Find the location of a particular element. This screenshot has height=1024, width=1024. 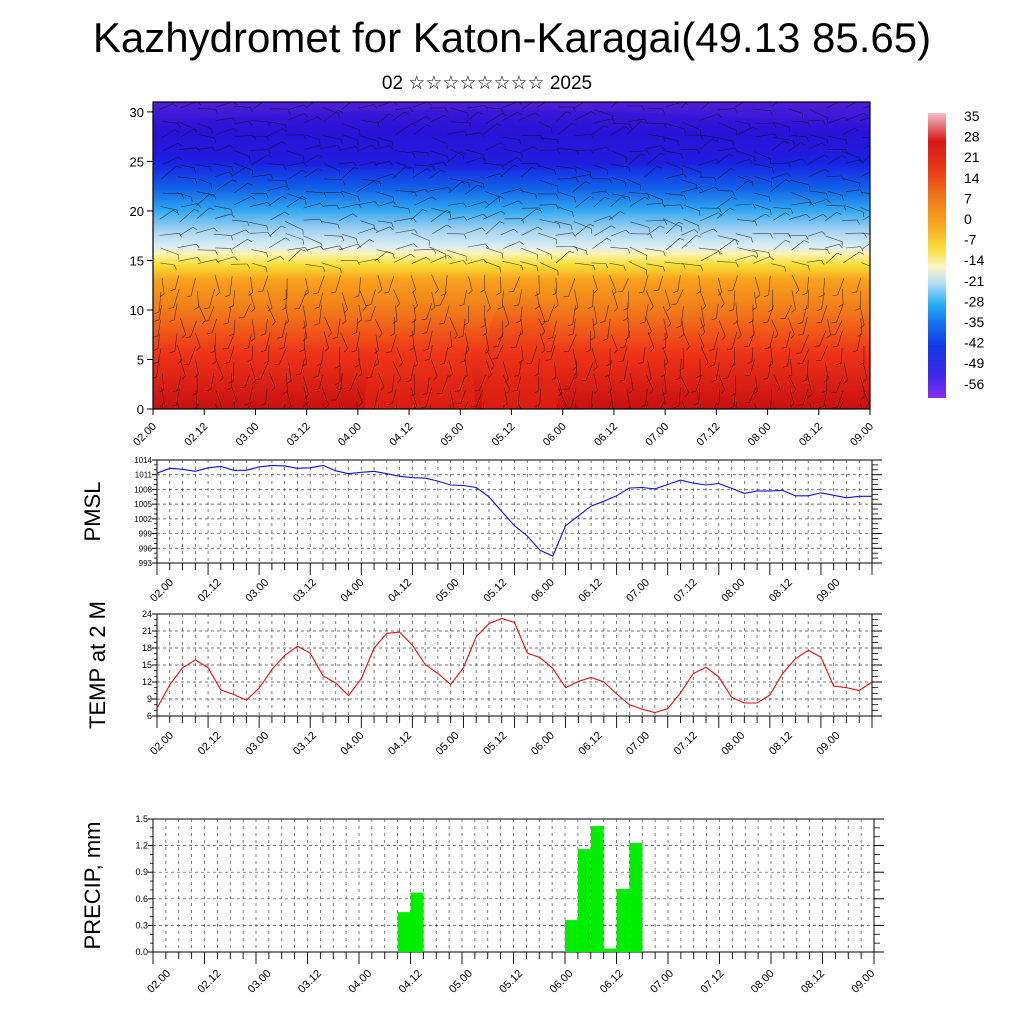

temp-ytick-label: 9 is located at coordinates (149, 699).